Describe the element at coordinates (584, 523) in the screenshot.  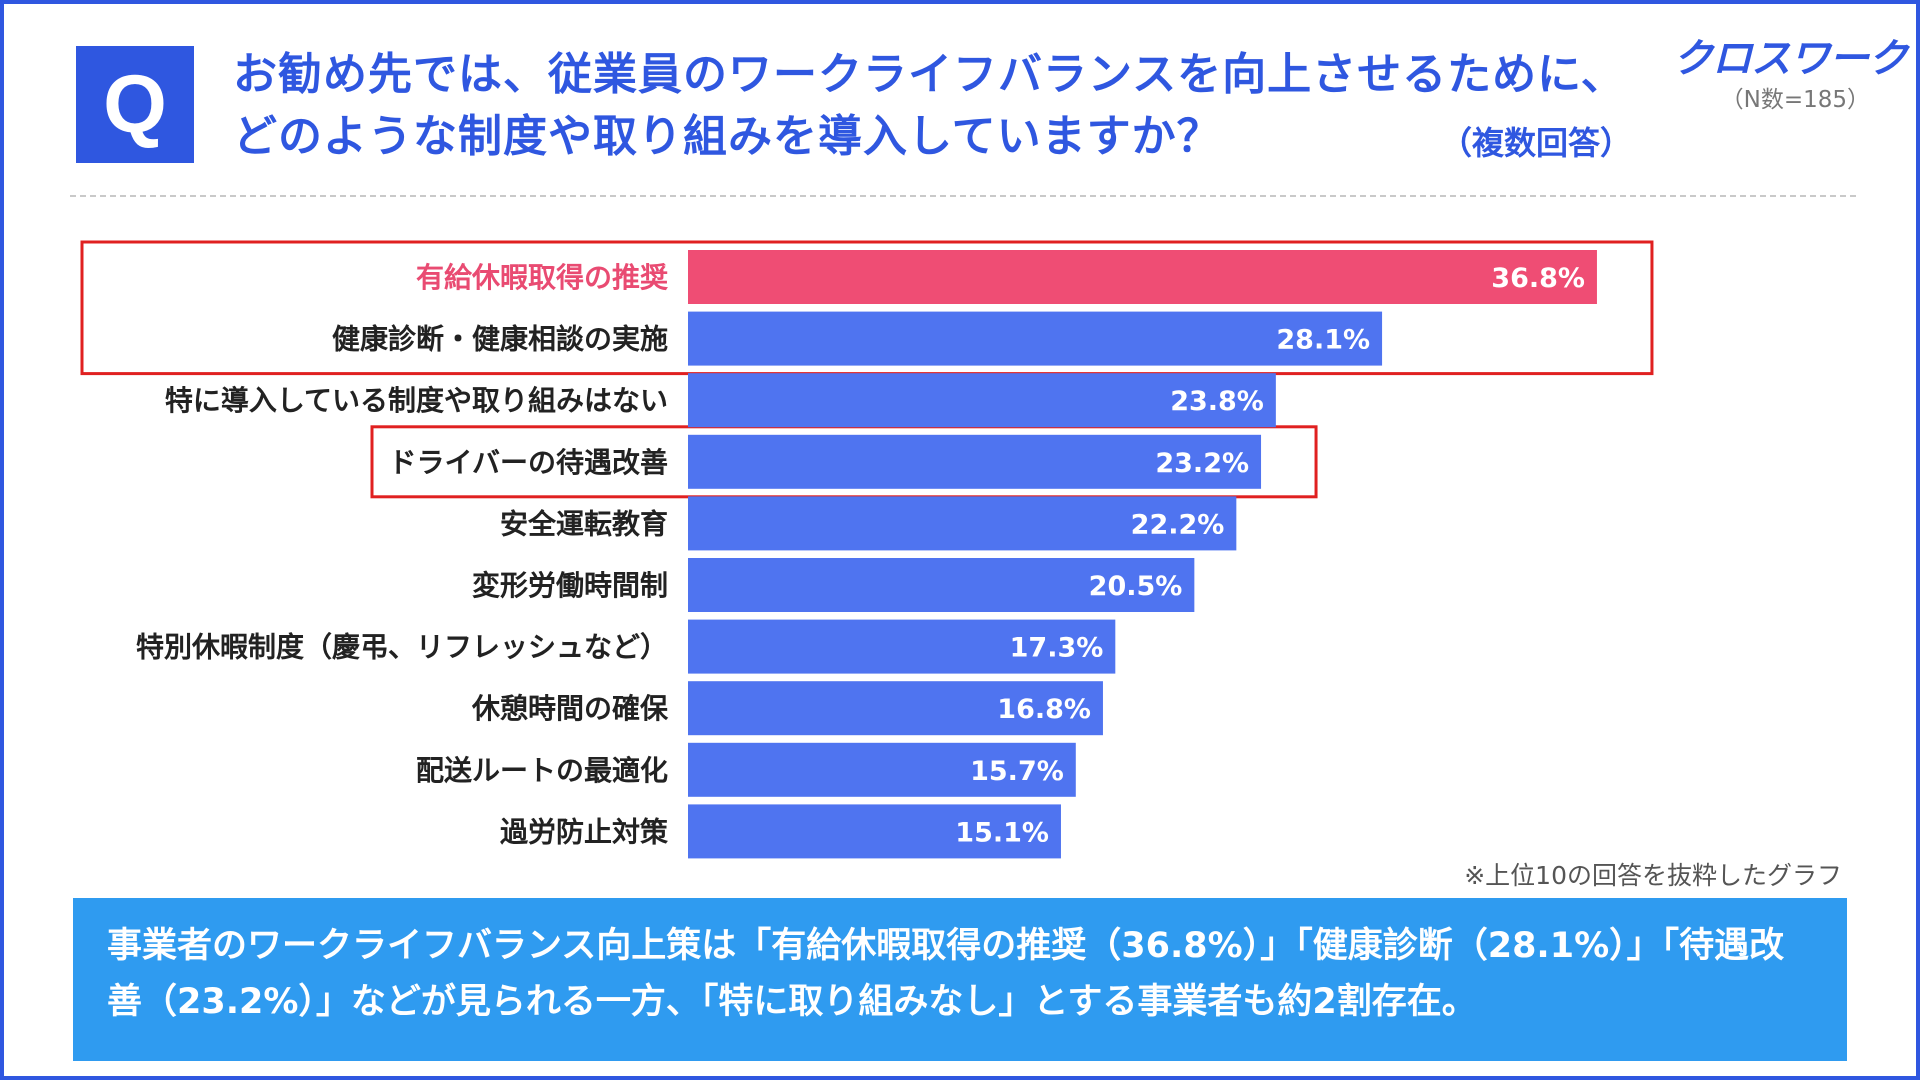
I see `category-label-5: 安全運転教育` at that location.